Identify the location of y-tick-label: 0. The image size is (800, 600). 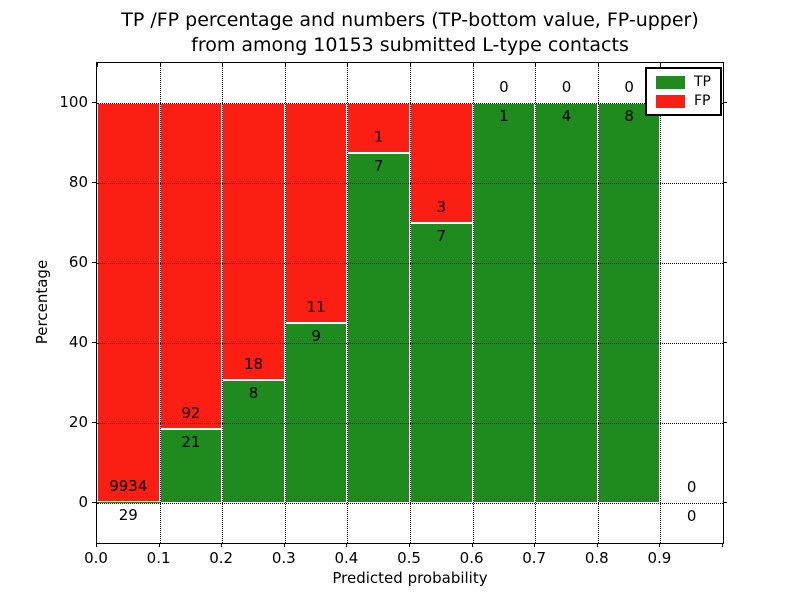
(83, 502).